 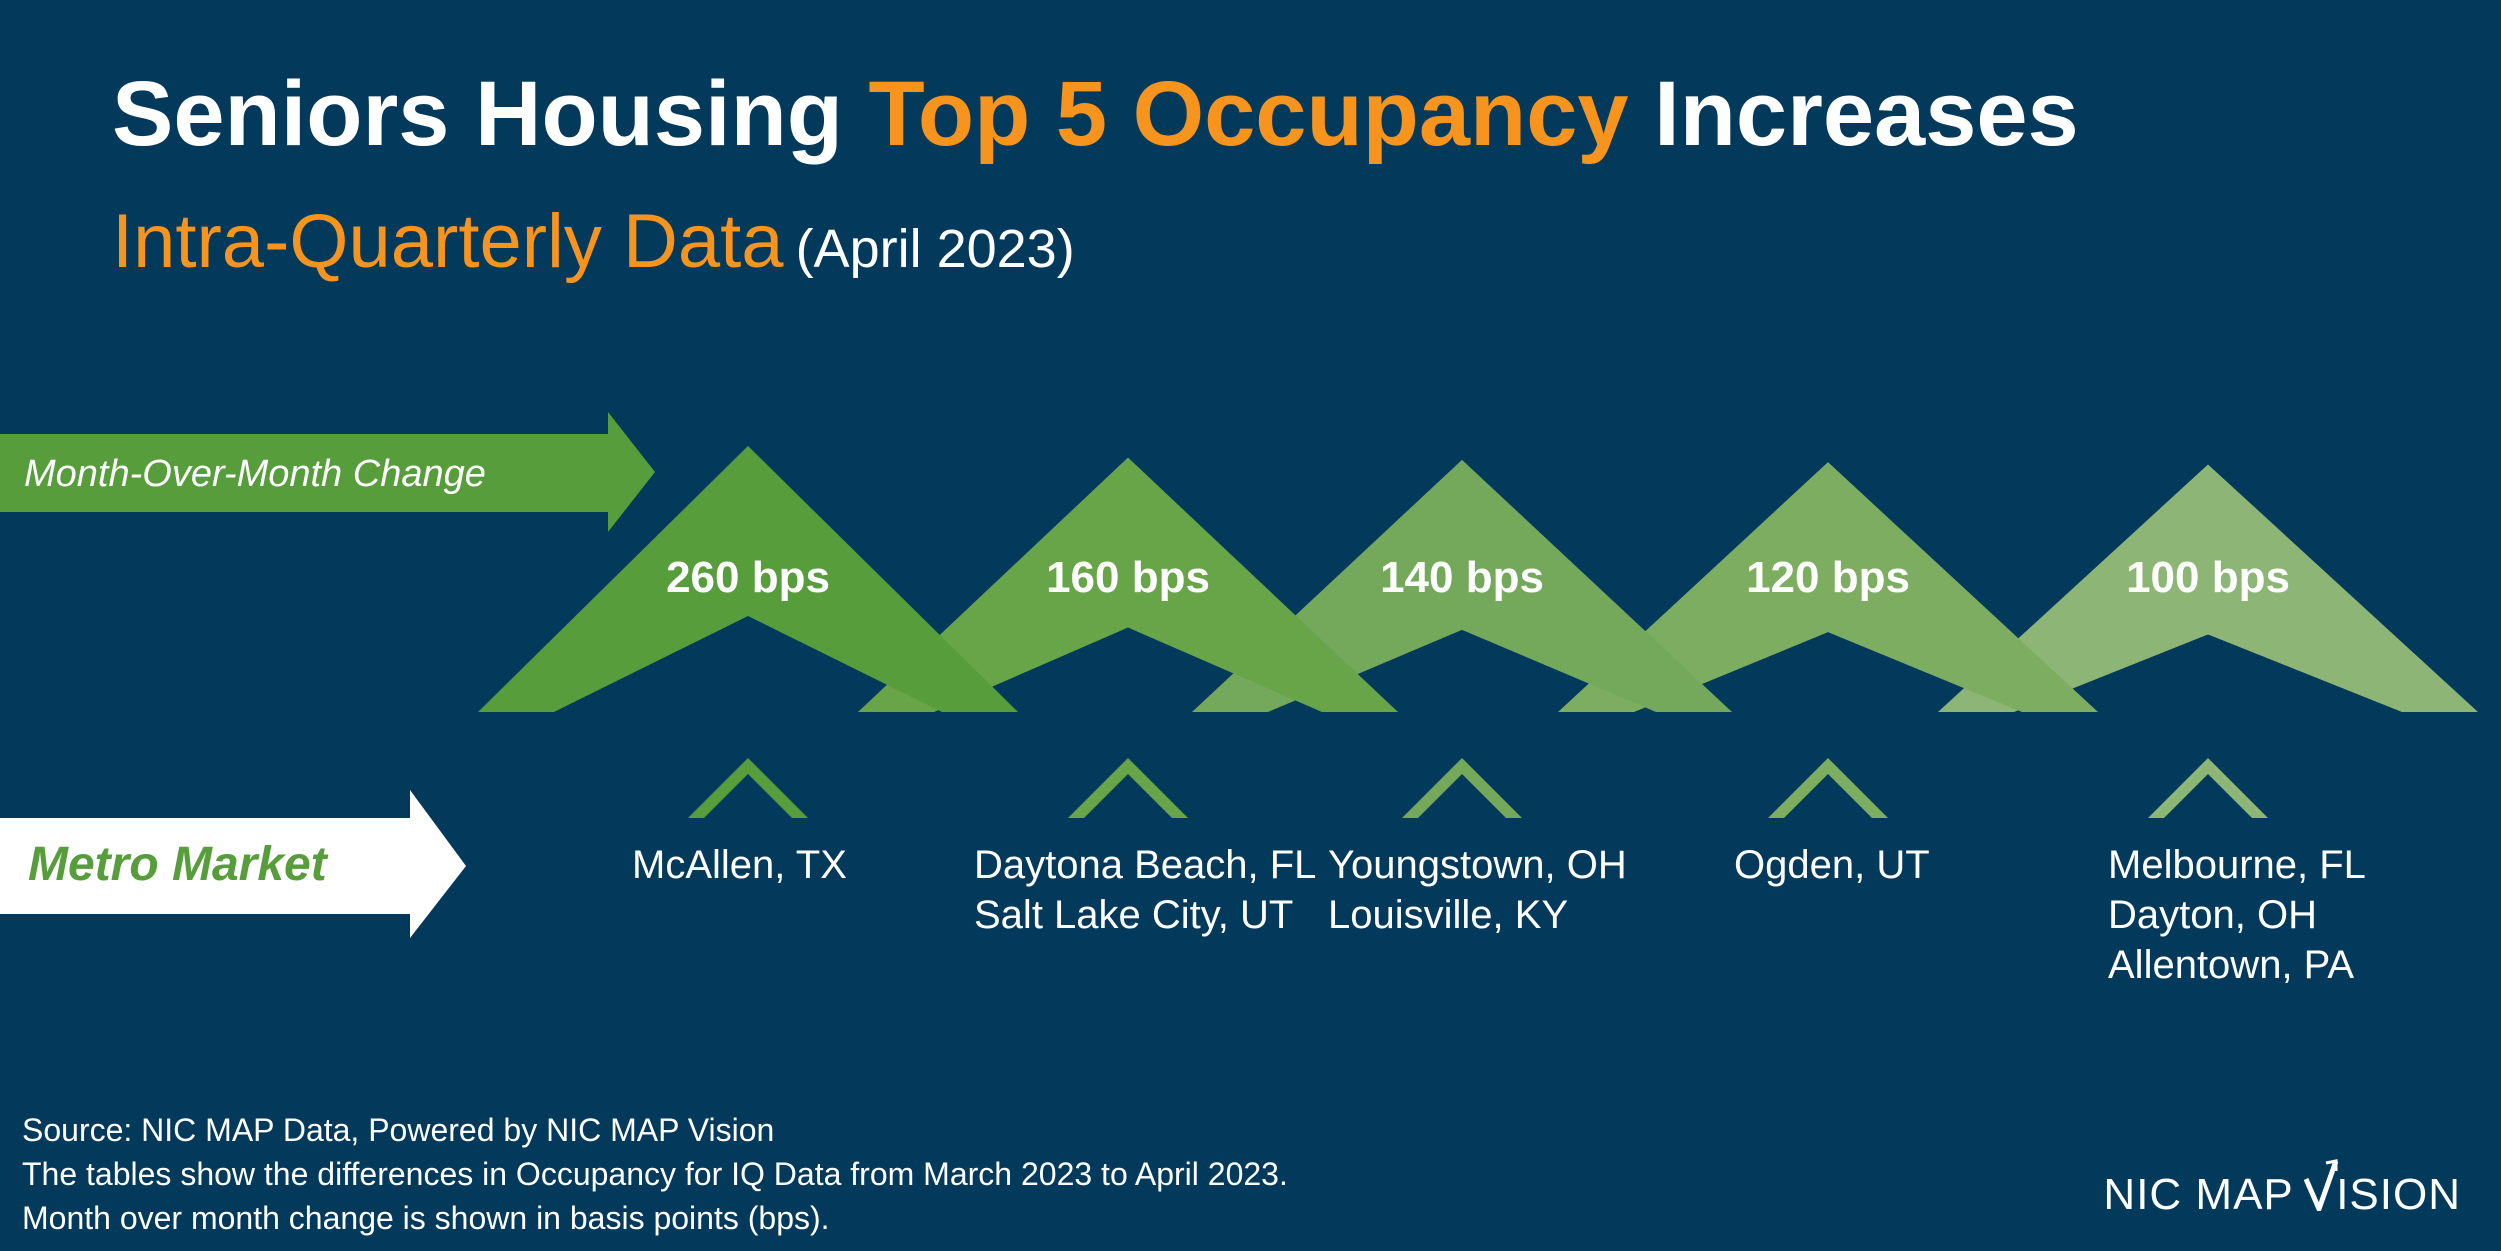 What do you see at coordinates (935, 249) in the screenshot?
I see `subtitle-date: (April 2023)` at bounding box center [935, 249].